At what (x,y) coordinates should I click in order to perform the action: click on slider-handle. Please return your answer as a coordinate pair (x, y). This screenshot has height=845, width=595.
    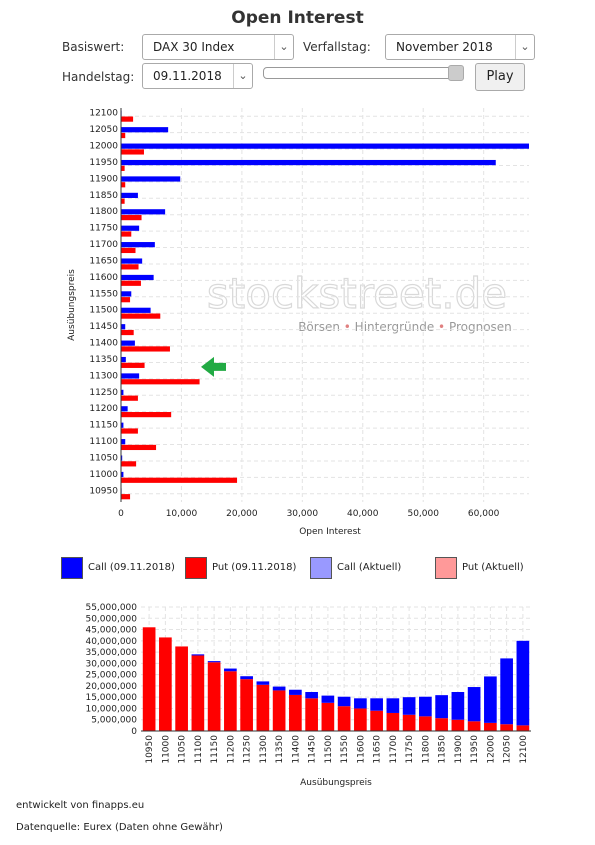
    Looking at the image, I should click on (456, 73).